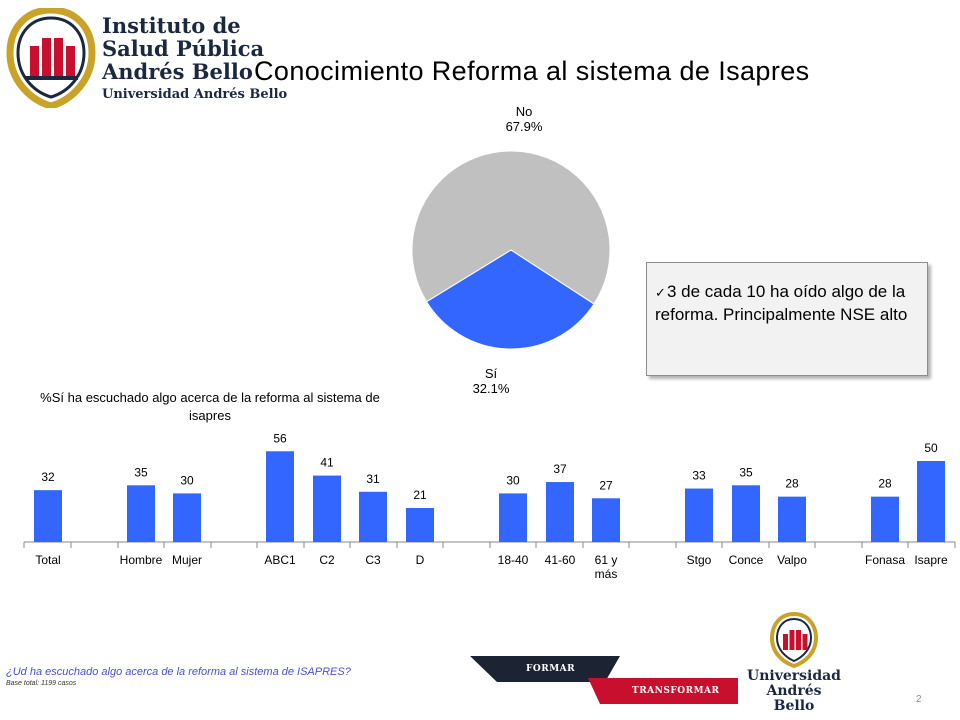 This screenshot has width=960, height=720. What do you see at coordinates (511, 227) in the screenshot?
I see `pie-slice-no` at bounding box center [511, 227].